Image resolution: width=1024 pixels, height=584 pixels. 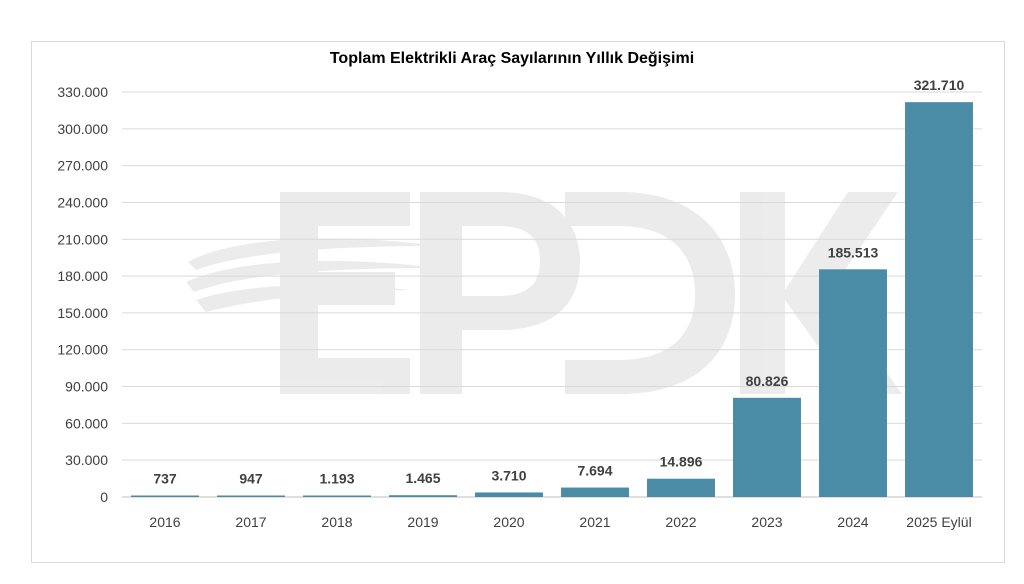 What do you see at coordinates (852, 522) in the screenshot?
I see `x-tick-label: 2024` at bounding box center [852, 522].